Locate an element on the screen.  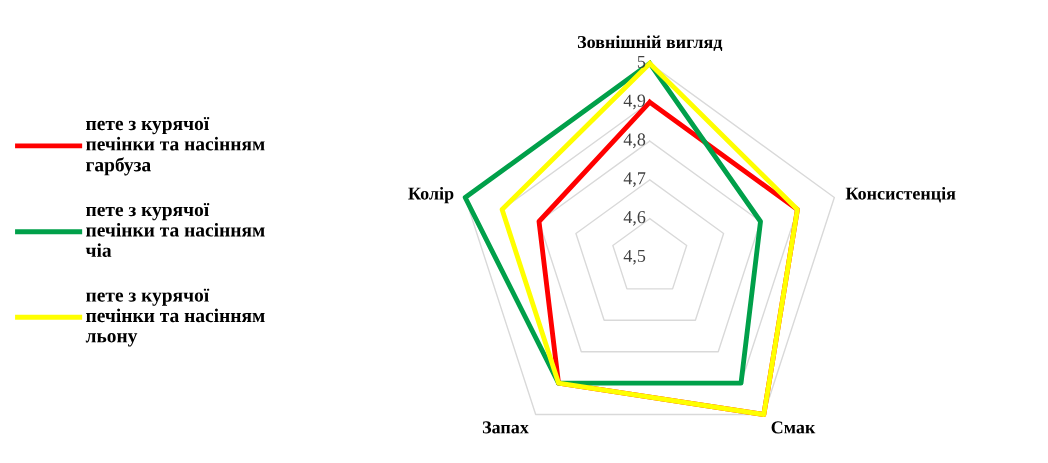
y-tick-label: 4,7 is located at coordinates (634, 179).